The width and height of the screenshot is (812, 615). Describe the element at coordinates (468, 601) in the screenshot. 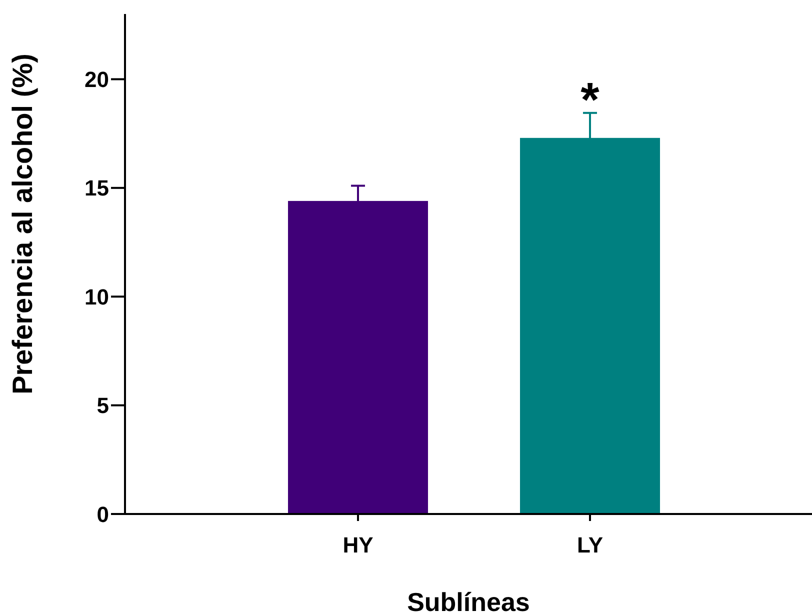

I see `x-axis-title: Sublíneas` at that location.